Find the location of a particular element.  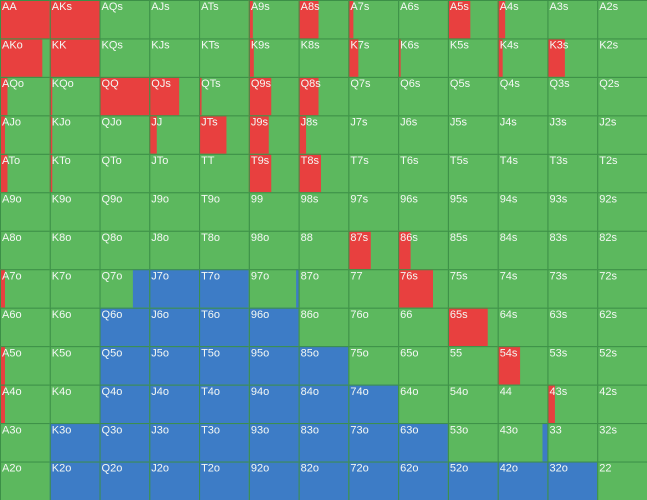

hand-label: K5s is located at coordinates (459, 46).